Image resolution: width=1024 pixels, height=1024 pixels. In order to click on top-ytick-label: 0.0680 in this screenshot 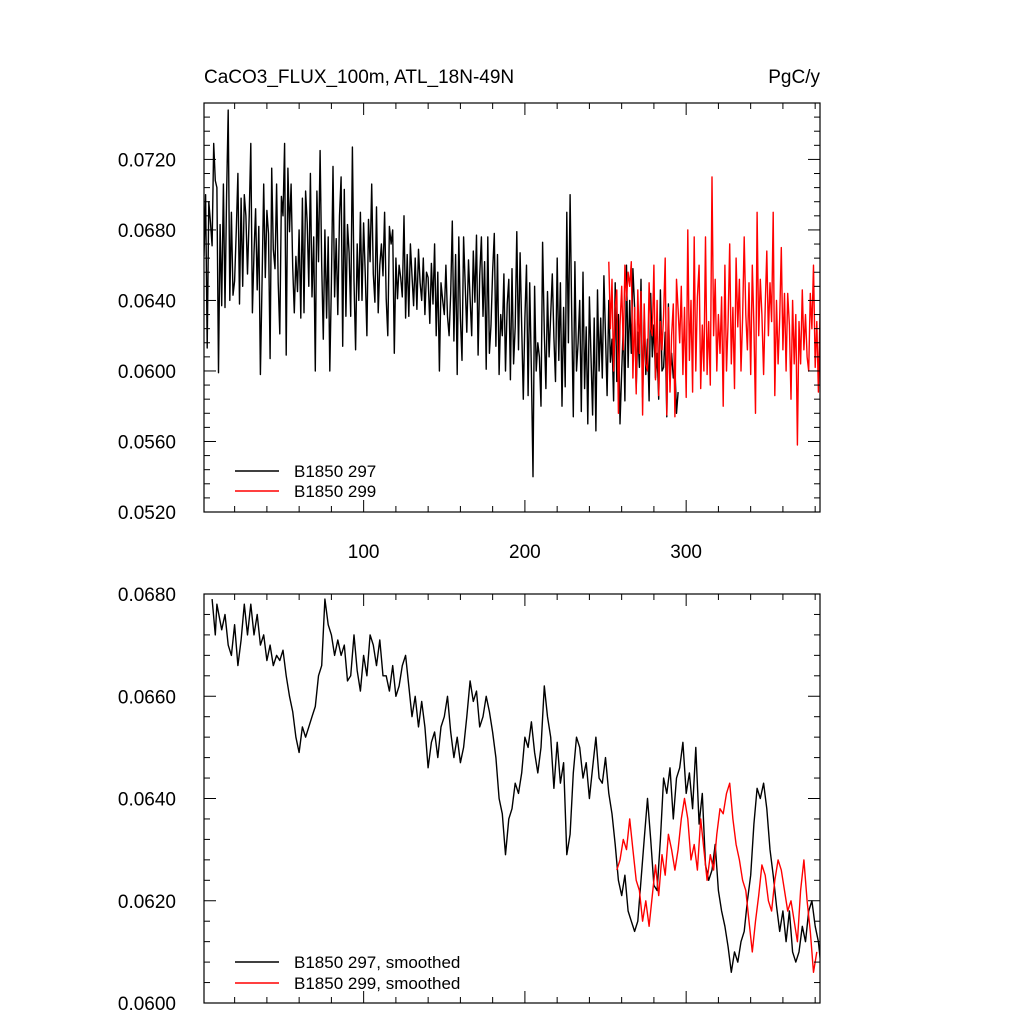, I will do `click(147, 231)`.